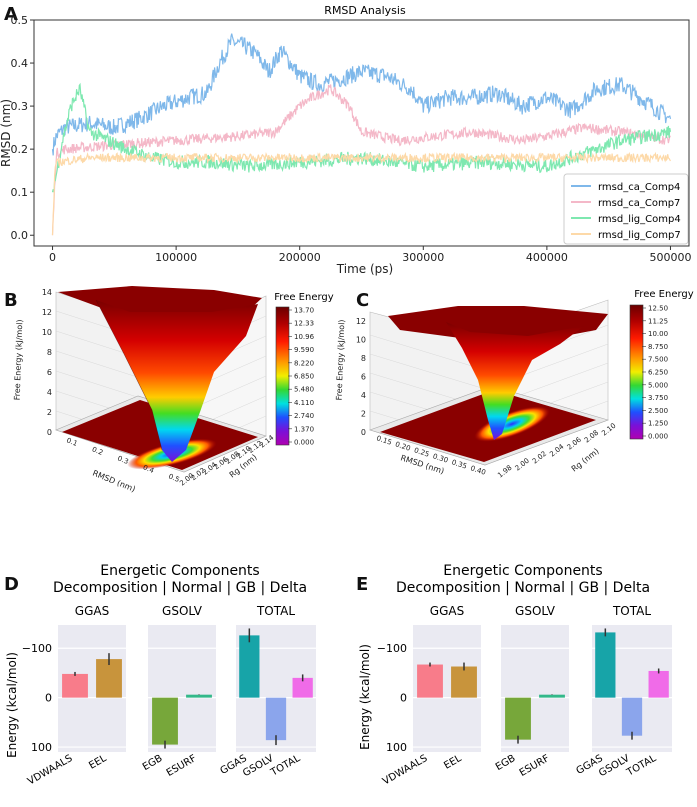  I want to click on colorbar-tick-label: 2.500, so click(658, 411).